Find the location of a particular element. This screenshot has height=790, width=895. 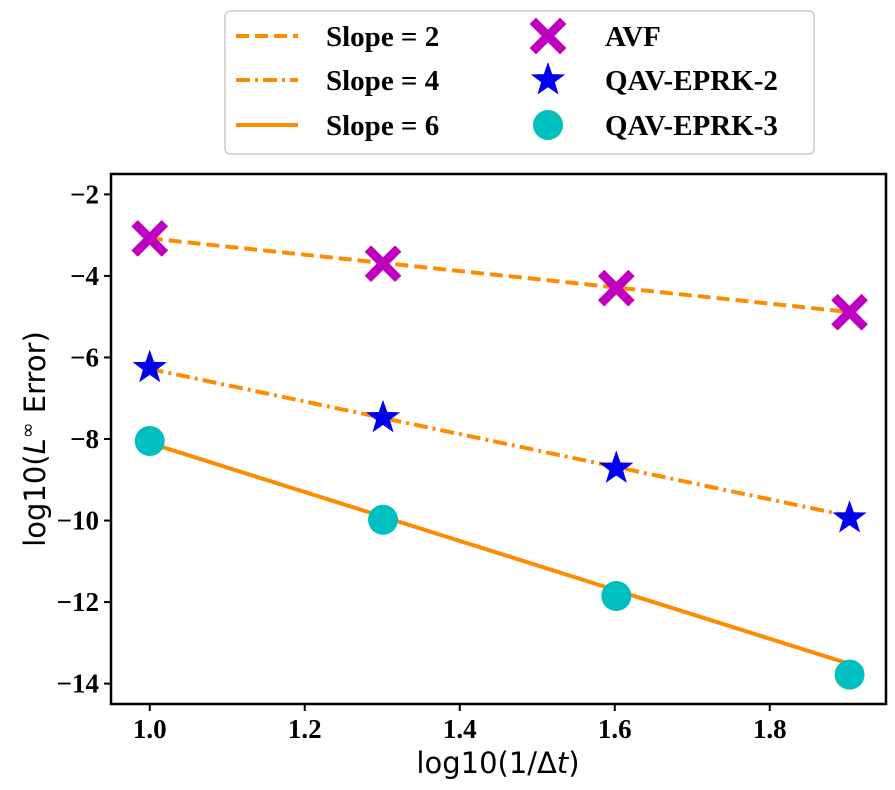

x-tick-label: 1.6 is located at coordinates (615, 729).